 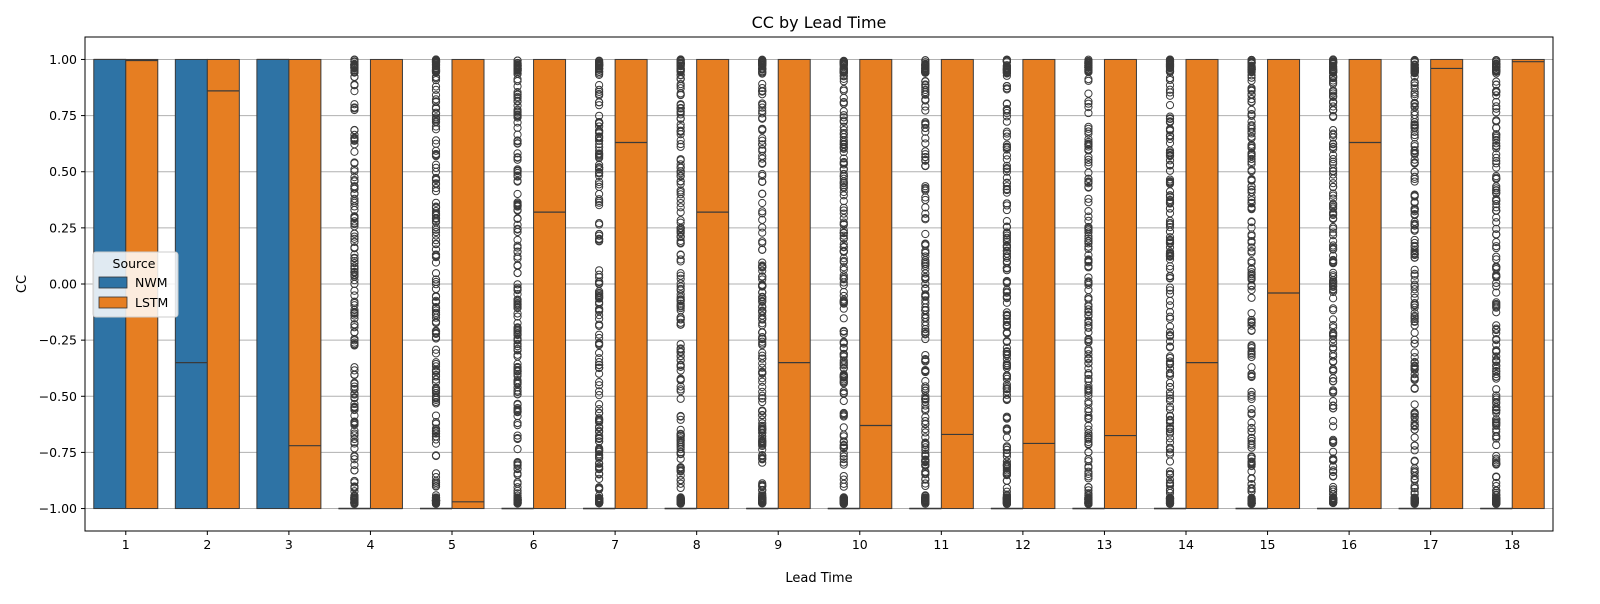 I want to click on legend-swatch-lstm, so click(x=113, y=302).